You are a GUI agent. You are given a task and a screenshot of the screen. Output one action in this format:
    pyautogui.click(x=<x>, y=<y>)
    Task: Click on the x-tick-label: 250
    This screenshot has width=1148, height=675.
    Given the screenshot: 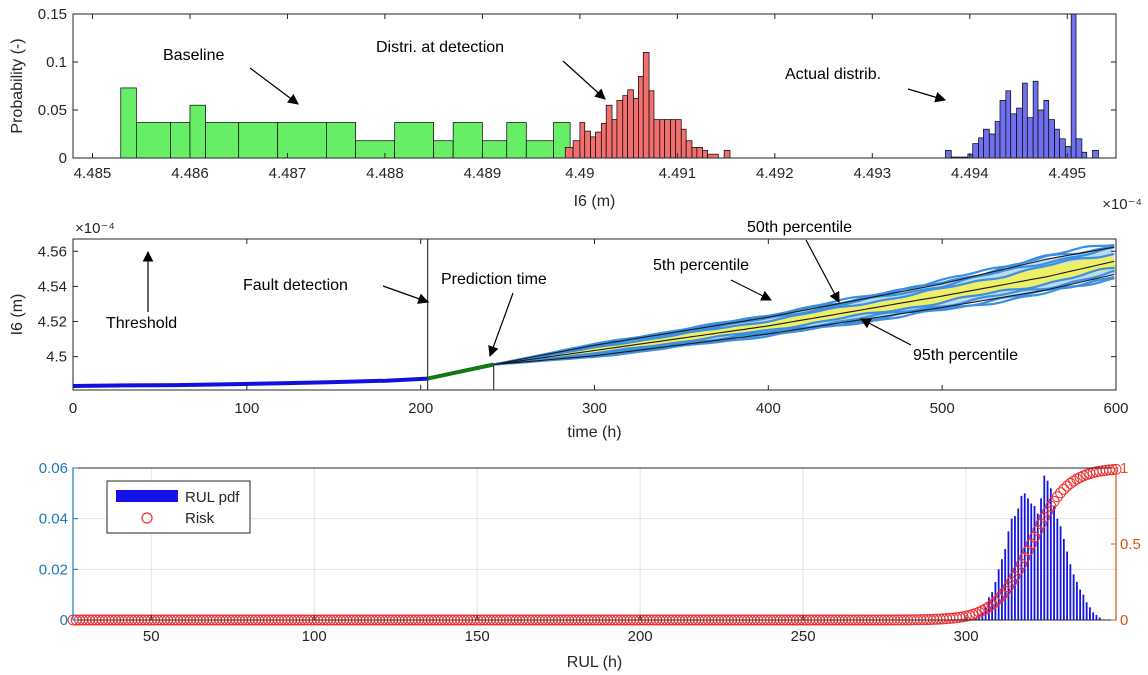 What is the action you would take?
    pyautogui.click(x=803, y=636)
    